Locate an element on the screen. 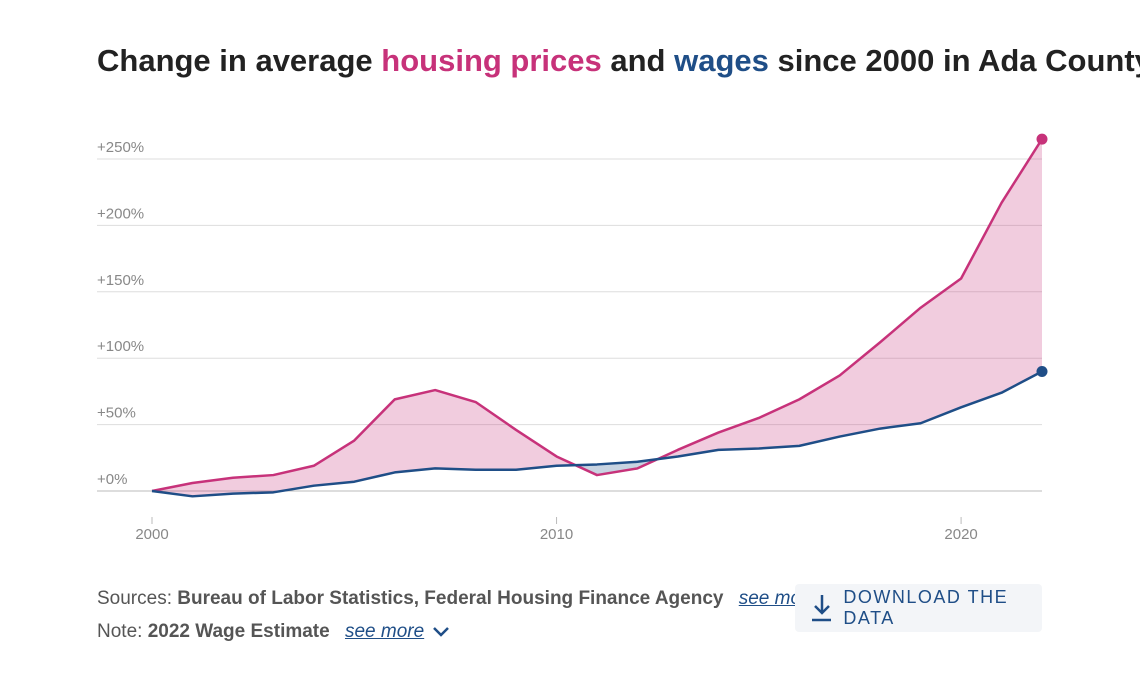  x-tick-label: 2020 is located at coordinates (960, 534).